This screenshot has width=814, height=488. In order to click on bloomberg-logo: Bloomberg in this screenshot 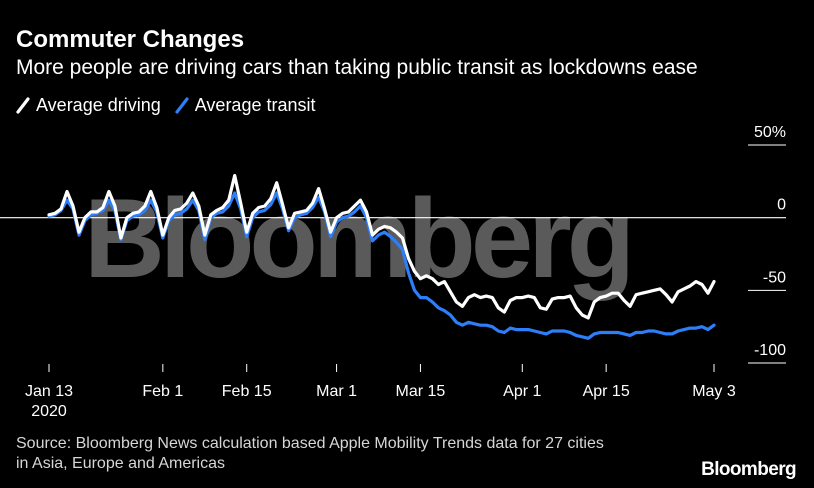, I will do `click(748, 469)`.